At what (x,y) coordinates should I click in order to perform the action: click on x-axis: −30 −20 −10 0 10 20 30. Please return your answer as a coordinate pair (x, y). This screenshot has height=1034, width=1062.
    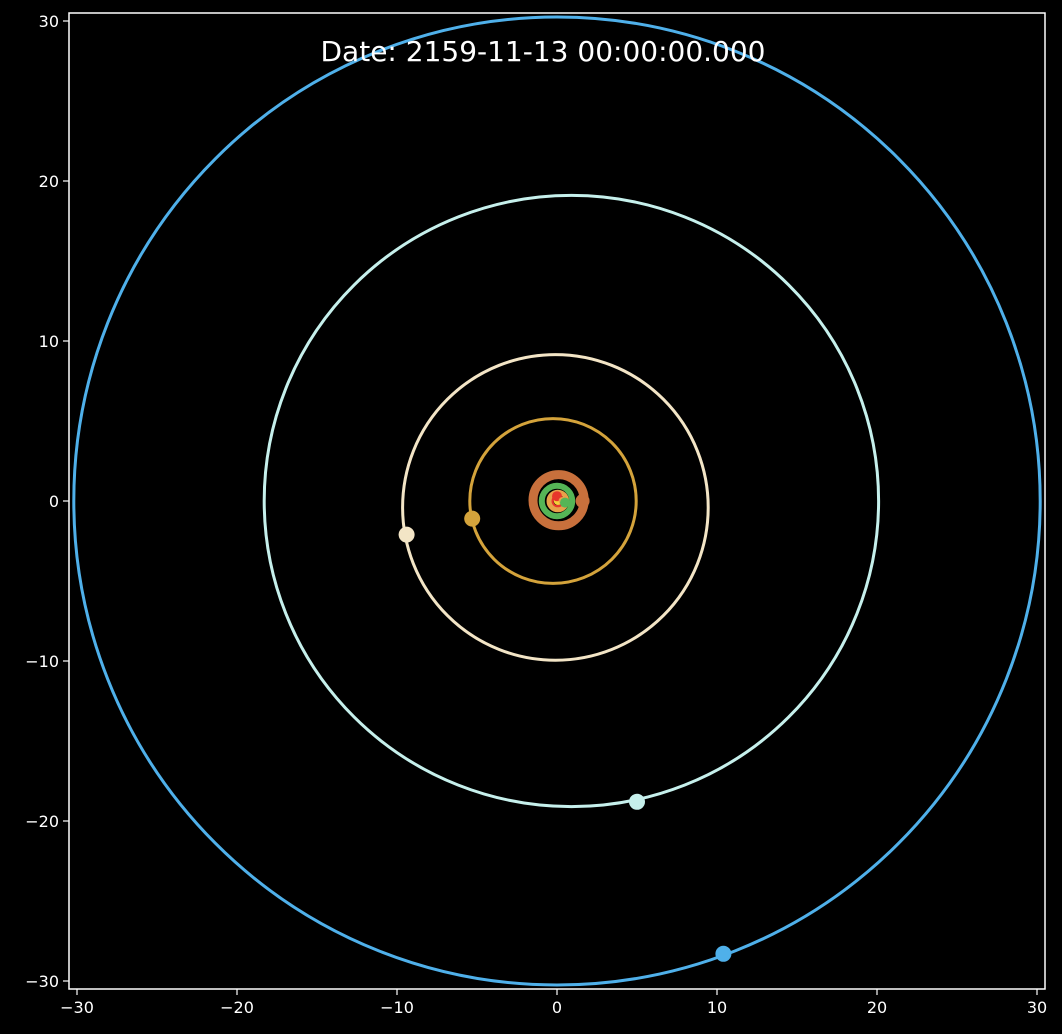
    Looking at the image, I should click on (553, 1003).